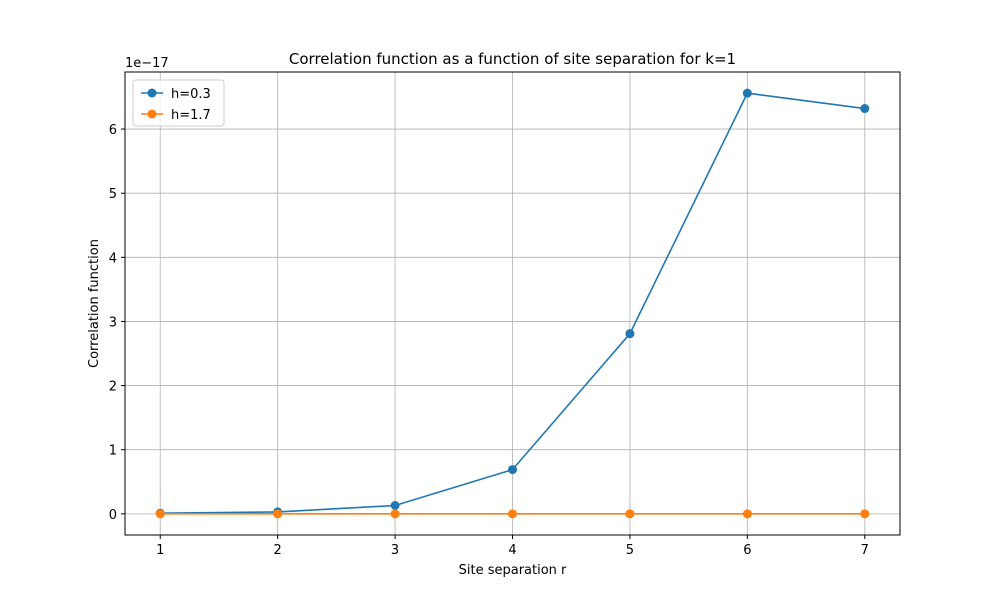  Describe the element at coordinates (747, 550) in the screenshot. I see `x-tick-label: 6` at that location.